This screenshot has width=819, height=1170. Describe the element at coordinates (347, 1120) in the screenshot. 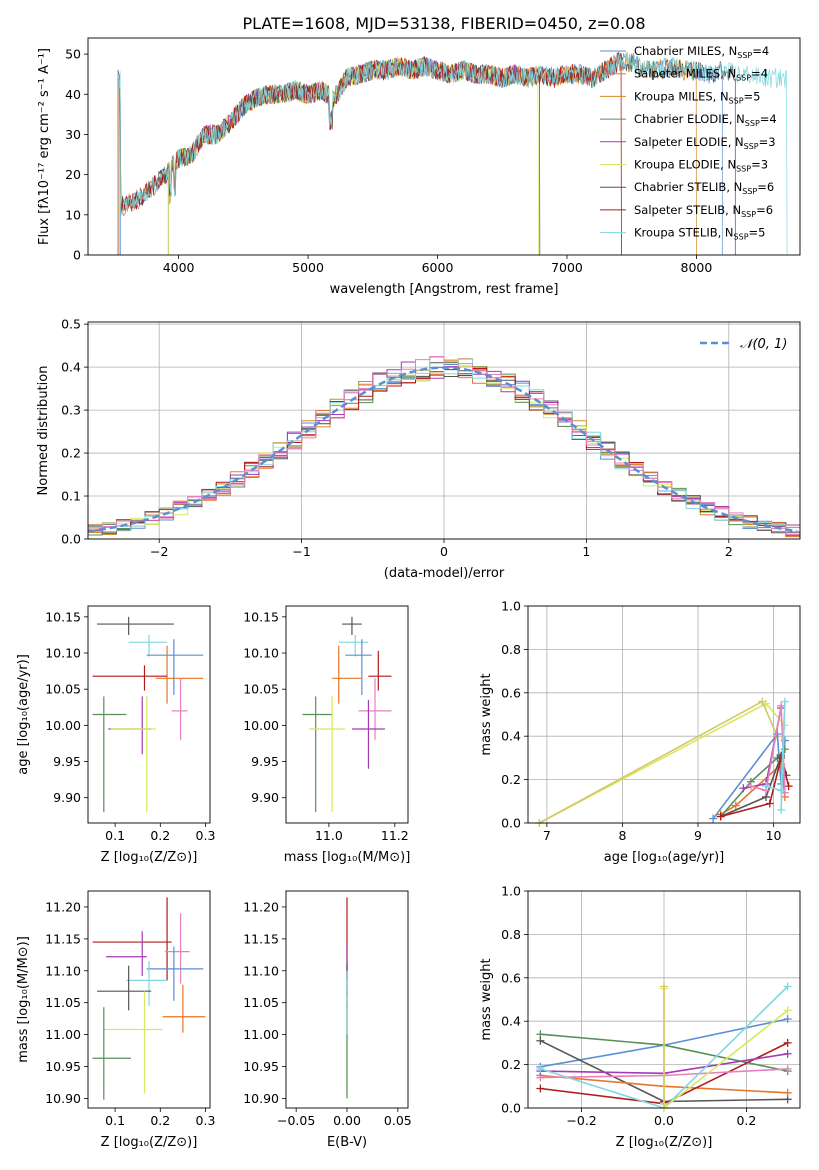

I see `x-tick-label: 0.00` at that location.